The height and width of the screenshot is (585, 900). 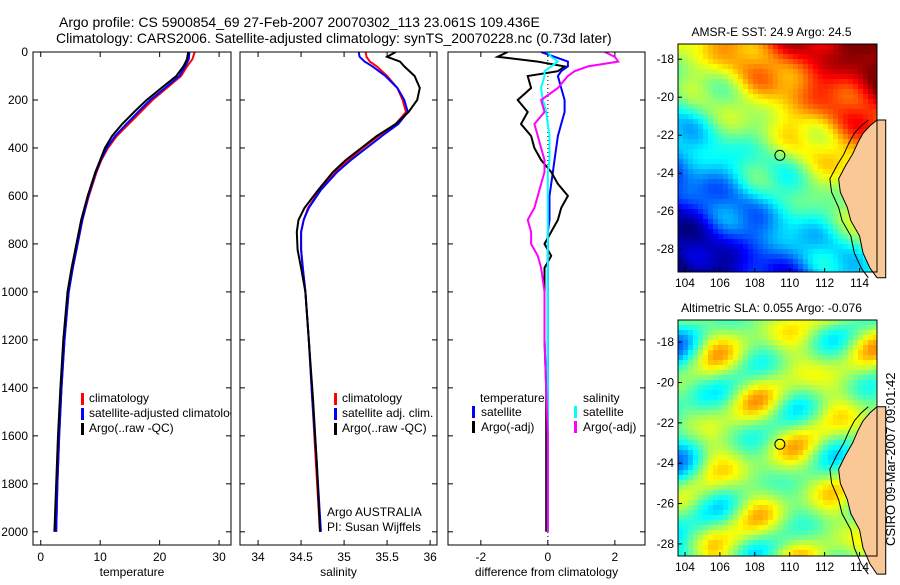 I want to click on legend-header: temperature, so click(x=512, y=398).